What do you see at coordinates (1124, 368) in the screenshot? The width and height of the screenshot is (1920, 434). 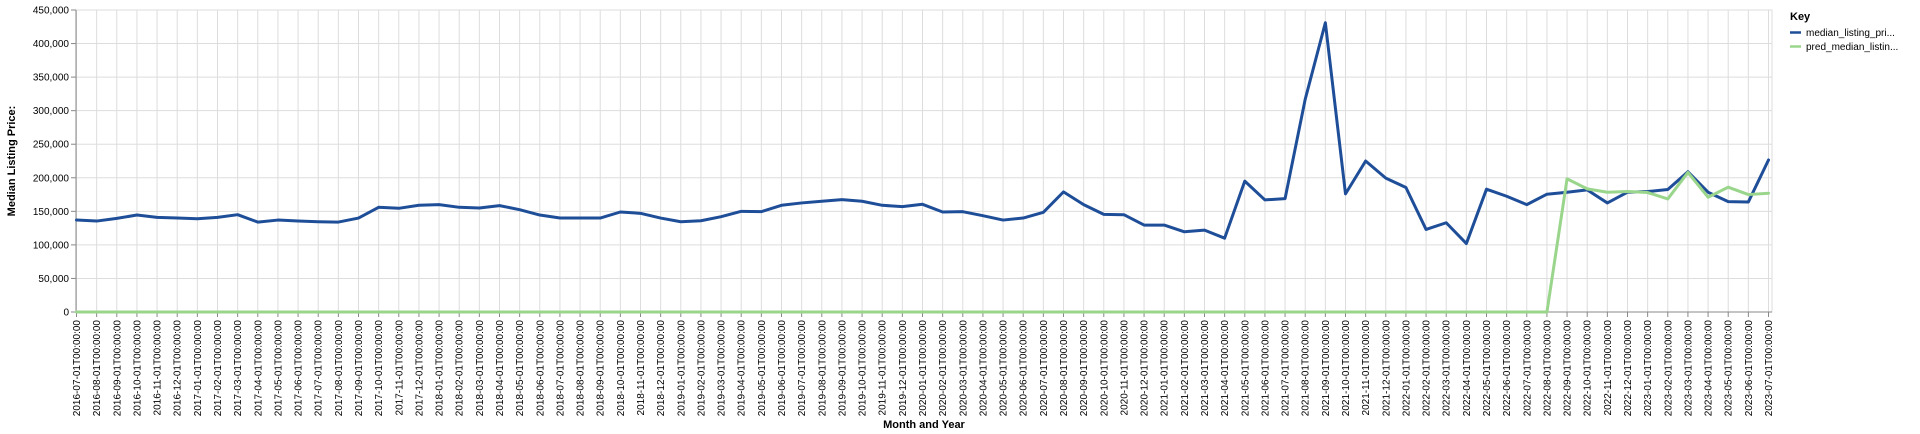 I see `x-tick-label: 2020-11-01T00:00:00` at bounding box center [1124, 368].